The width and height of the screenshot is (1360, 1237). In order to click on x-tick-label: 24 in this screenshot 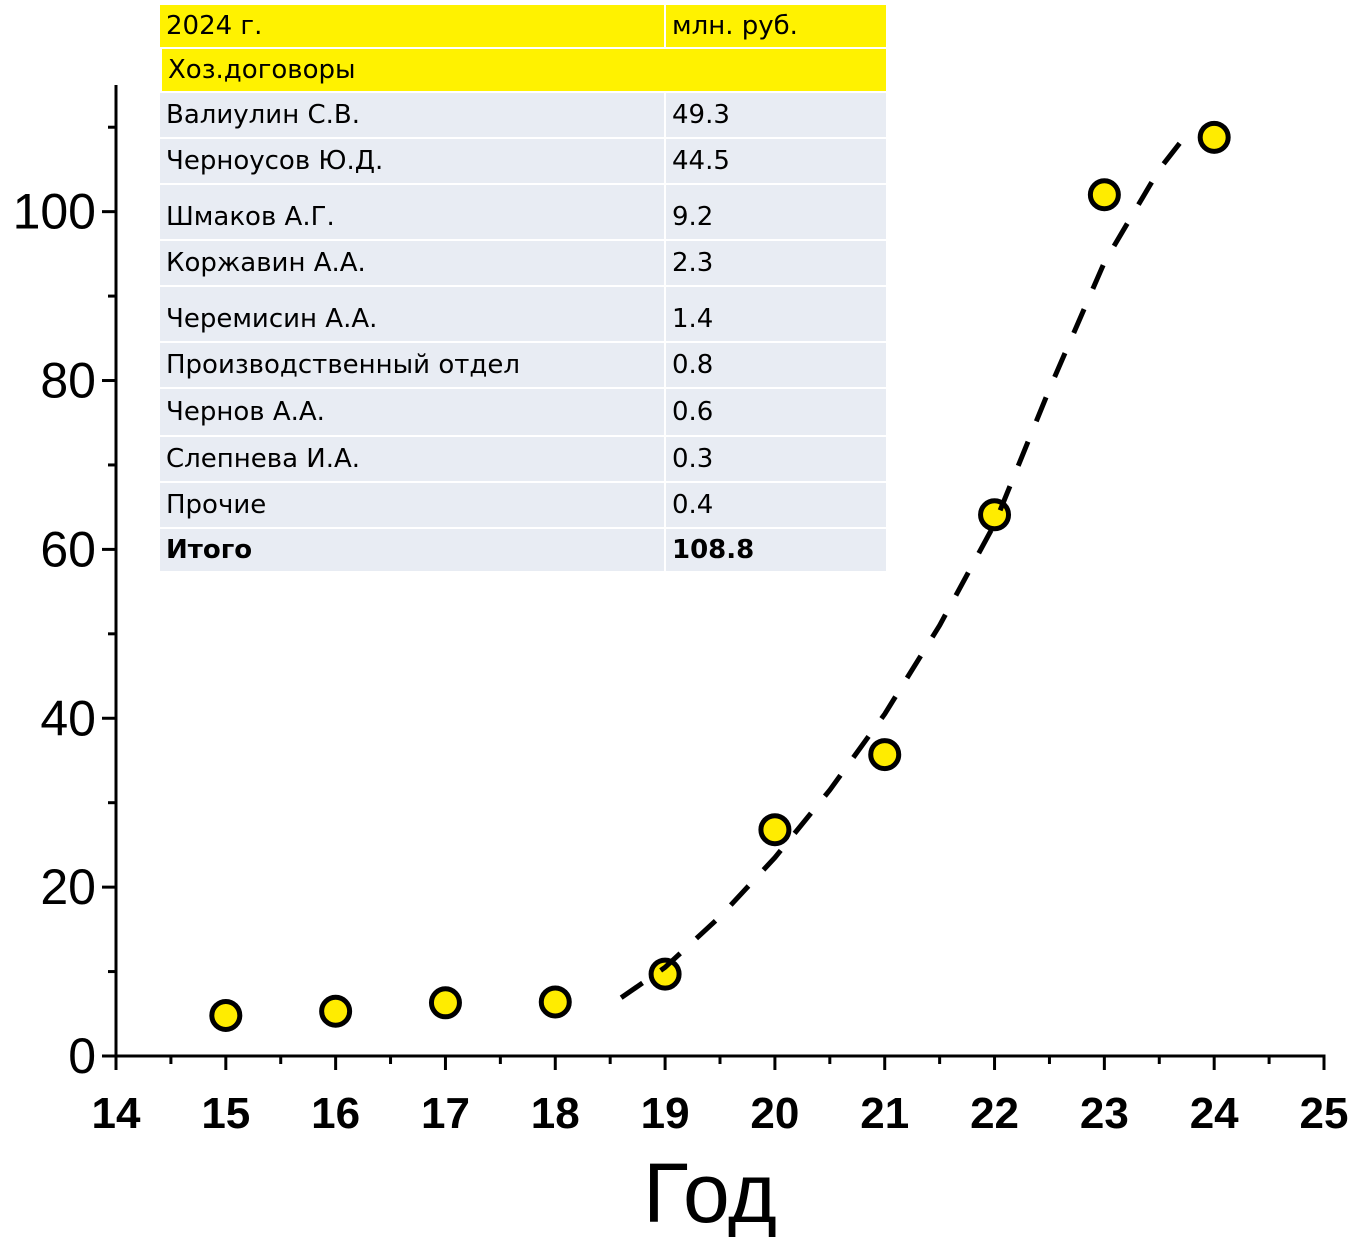, I will do `click(1214, 1113)`.